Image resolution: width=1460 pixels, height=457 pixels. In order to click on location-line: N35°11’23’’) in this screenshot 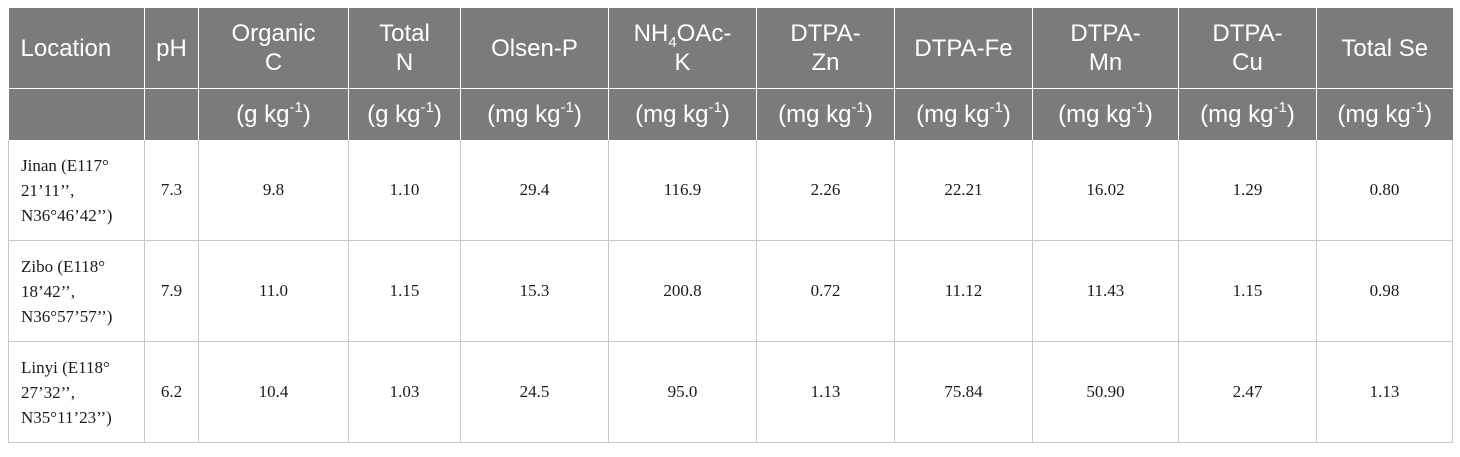, I will do `click(66, 417)`.